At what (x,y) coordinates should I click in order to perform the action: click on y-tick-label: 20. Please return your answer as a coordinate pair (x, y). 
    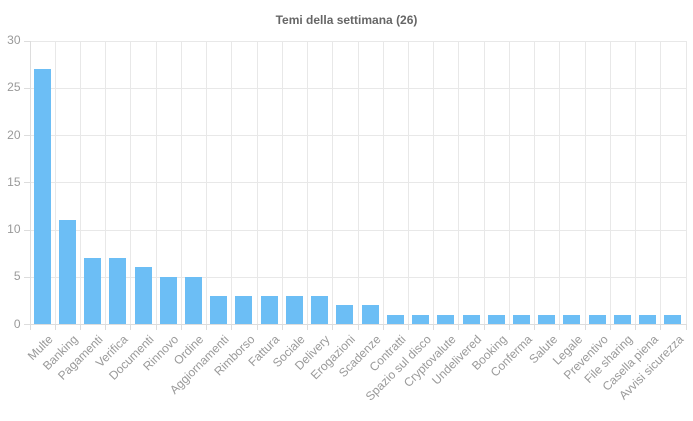
    Looking at the image, I should click on (14, 134).